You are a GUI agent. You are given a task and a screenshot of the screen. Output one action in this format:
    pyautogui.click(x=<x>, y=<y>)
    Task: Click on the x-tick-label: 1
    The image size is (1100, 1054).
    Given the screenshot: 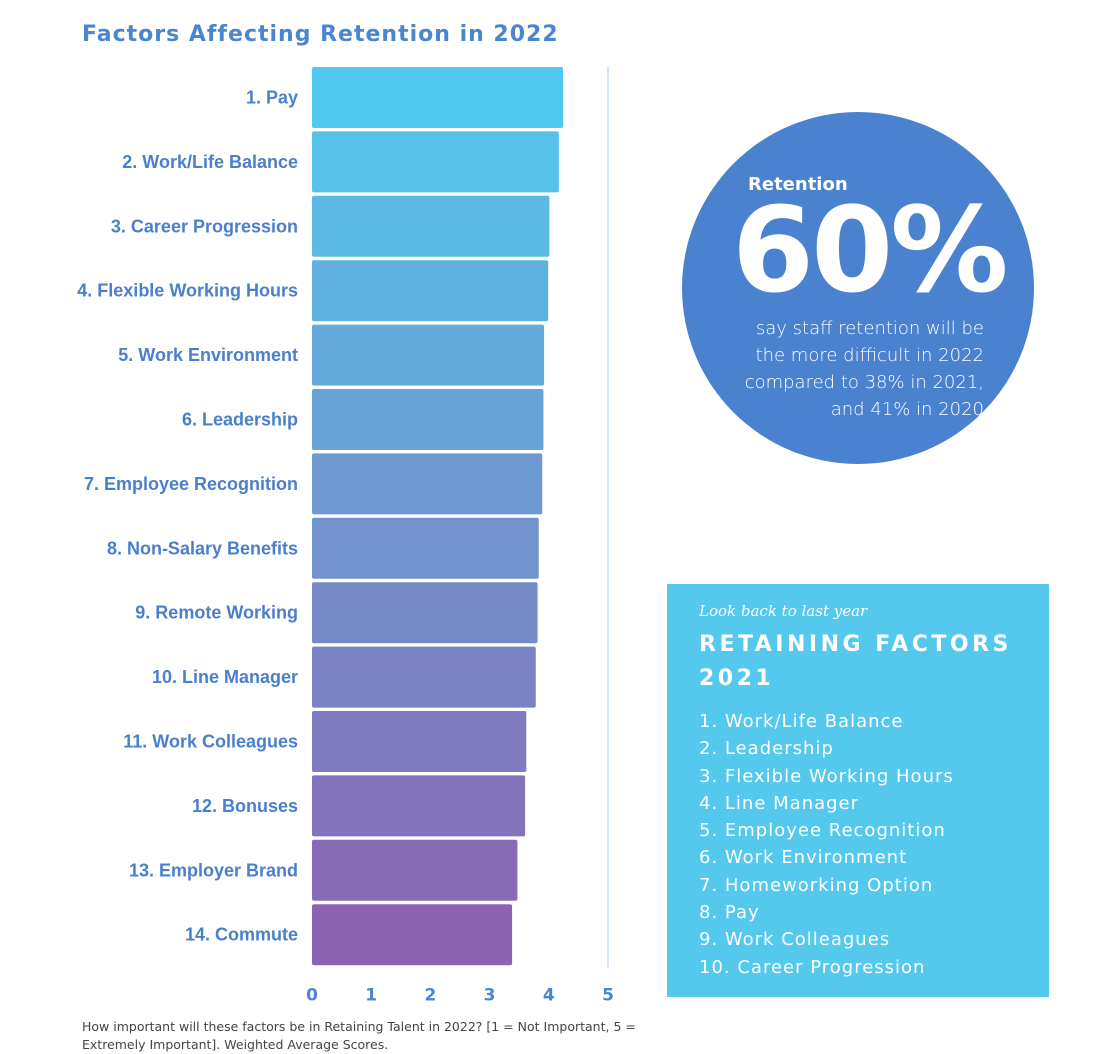 What is the action you would take?
    pyautogui.click(x=371, y=996)
    